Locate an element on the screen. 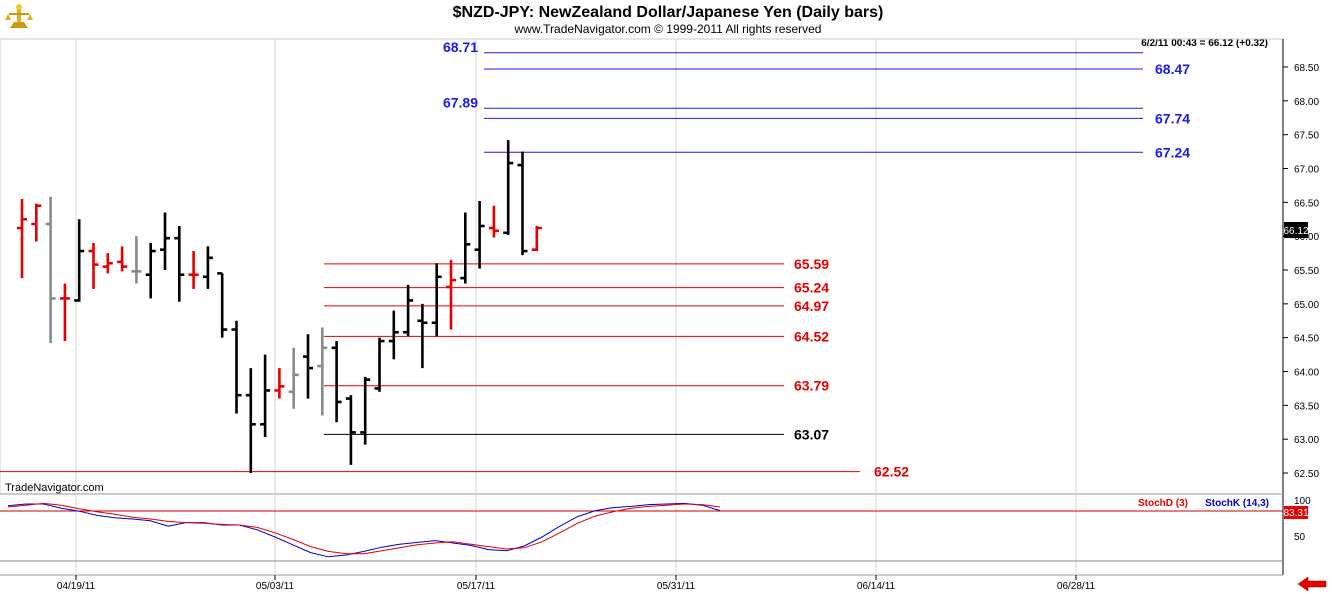 Image resolution: width=1336 pixels, height=594 pixels. resistance-label: 67.89 is located at coordinates (460, 102).